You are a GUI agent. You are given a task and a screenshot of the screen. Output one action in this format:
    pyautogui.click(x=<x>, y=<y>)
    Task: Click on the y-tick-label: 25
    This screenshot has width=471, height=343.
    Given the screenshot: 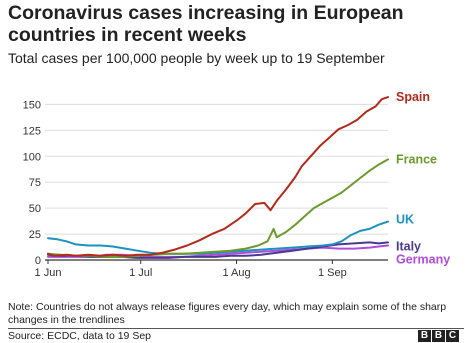 What is the action you would take?
    pyautogui.click(x=35, y=235)
    